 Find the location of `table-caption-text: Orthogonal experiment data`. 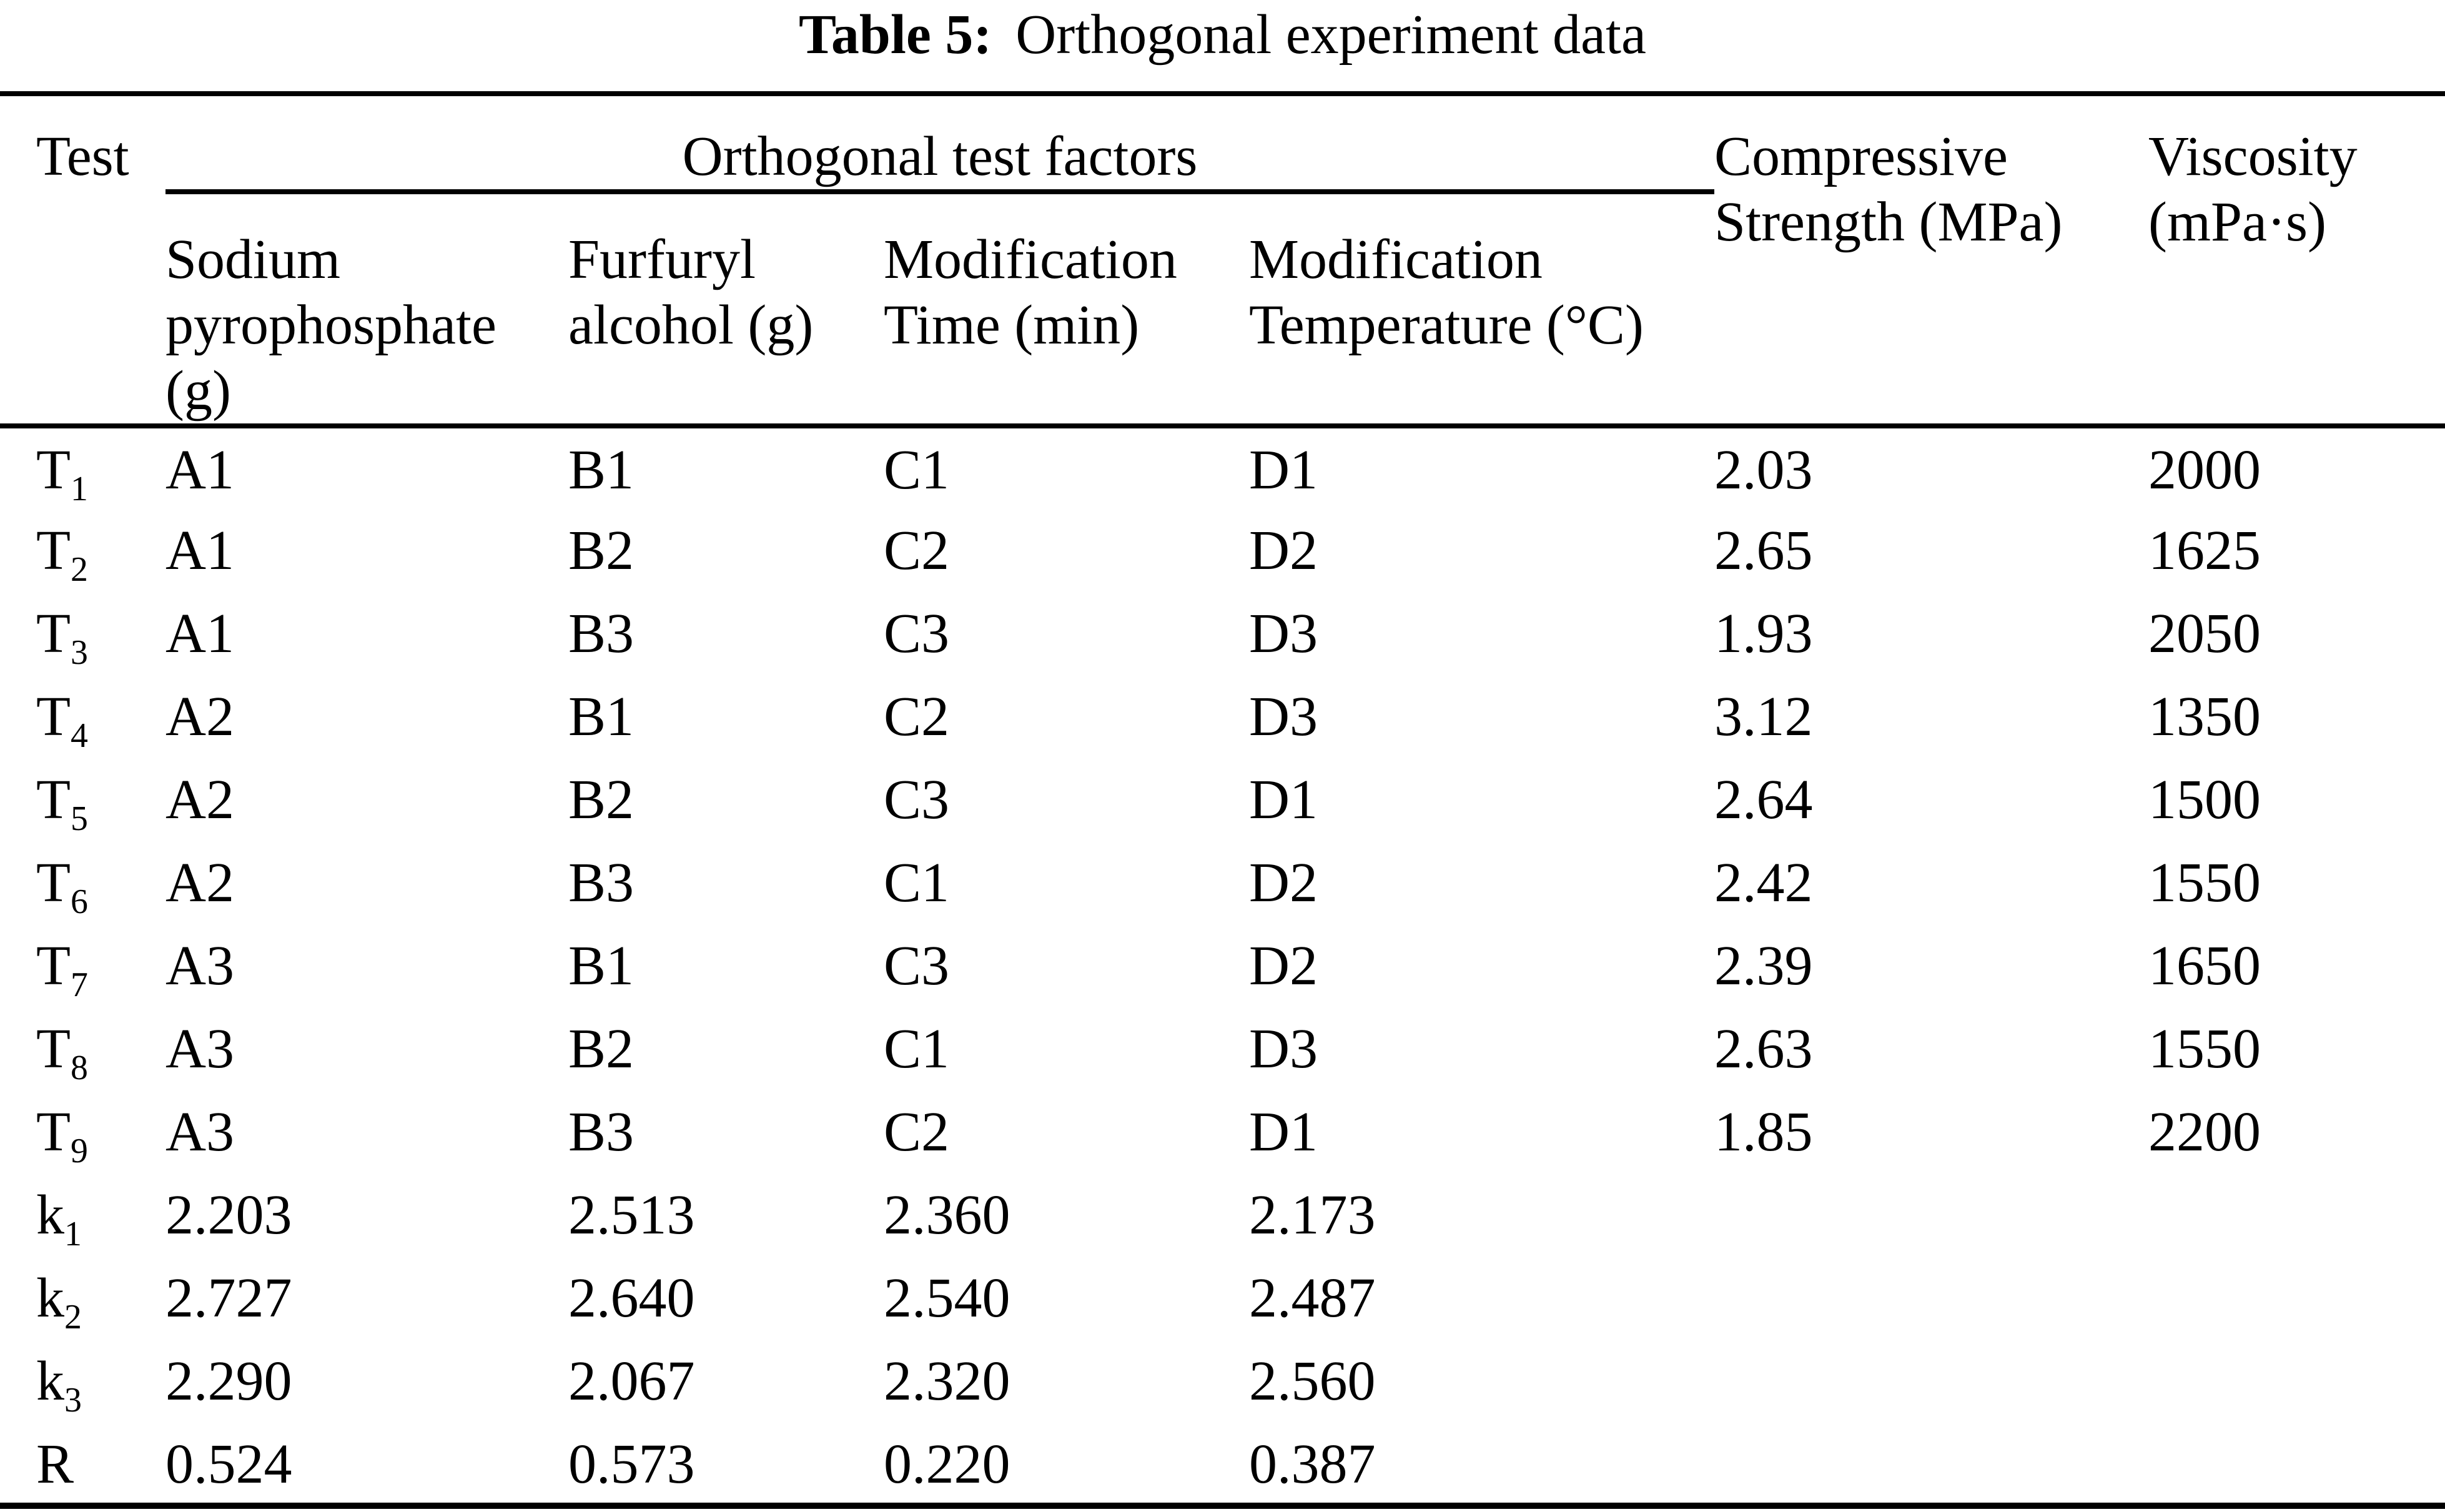

table-caption-text: Orthogonal experiment data is located at coordinates (1331, 35).